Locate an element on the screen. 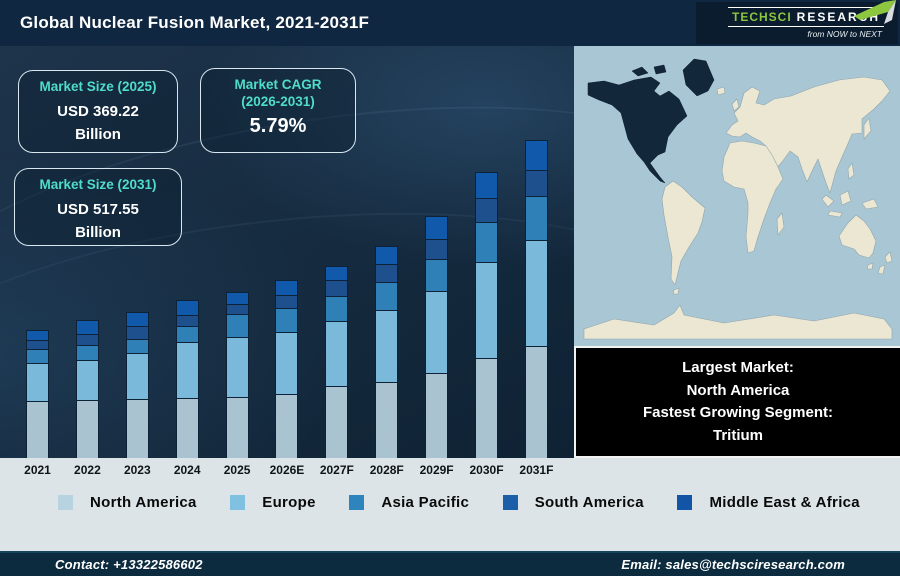 This screenshot has width=900, height=576. callout-market-size-2031: Market Size (2031) USD 517.55 Billion is located at coordinates (98, 207).